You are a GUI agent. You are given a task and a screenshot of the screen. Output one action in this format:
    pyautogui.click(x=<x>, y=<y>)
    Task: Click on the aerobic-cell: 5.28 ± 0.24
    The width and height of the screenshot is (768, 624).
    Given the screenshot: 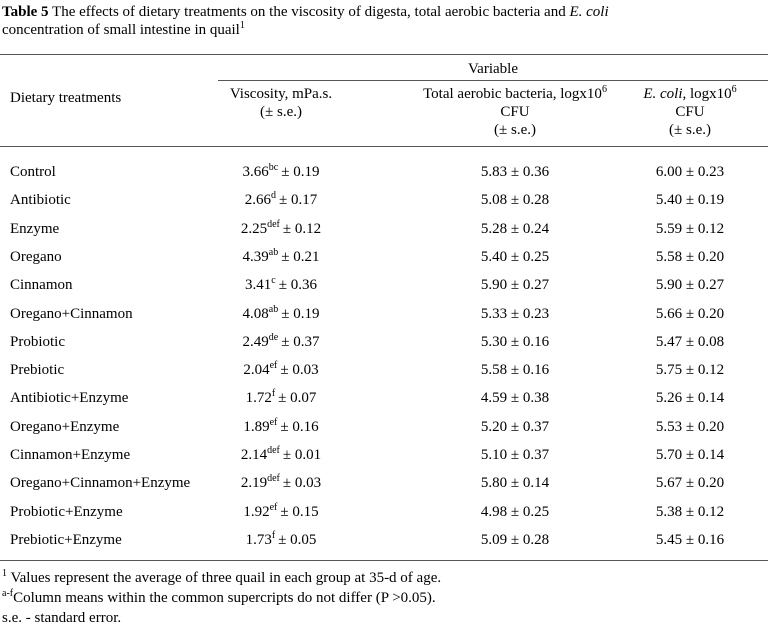 What is the action you would take?
    pyautogui.click(x=515, y=228)
    